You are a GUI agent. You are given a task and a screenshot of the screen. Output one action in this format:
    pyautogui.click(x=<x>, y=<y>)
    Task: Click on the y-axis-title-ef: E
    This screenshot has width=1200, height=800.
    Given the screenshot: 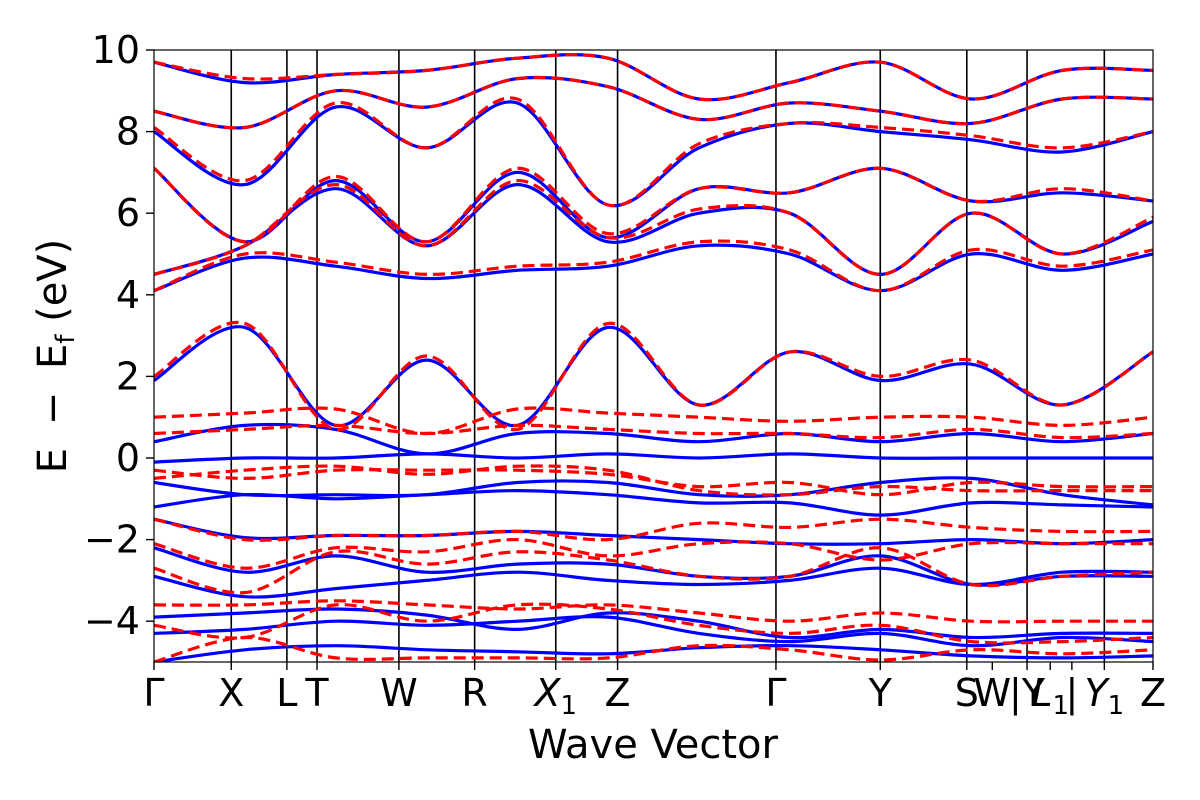 What is the action you would take?
    pyautogui.click(x=53, y=356)
    